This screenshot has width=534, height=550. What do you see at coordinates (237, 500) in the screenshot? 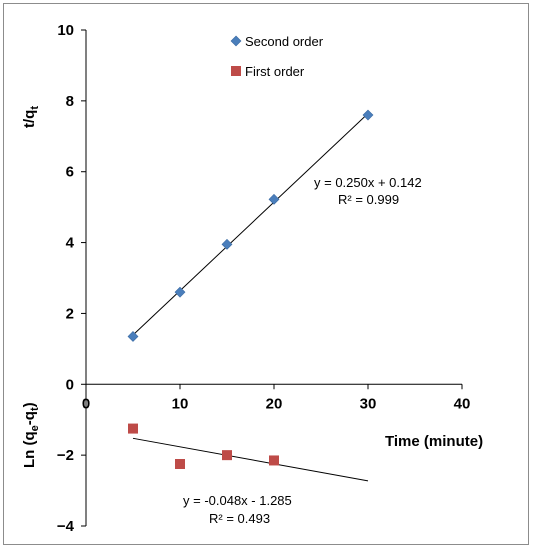
I see `equation-first-order: y = -0.048x - 1.285` at bounding box center [237, 500].